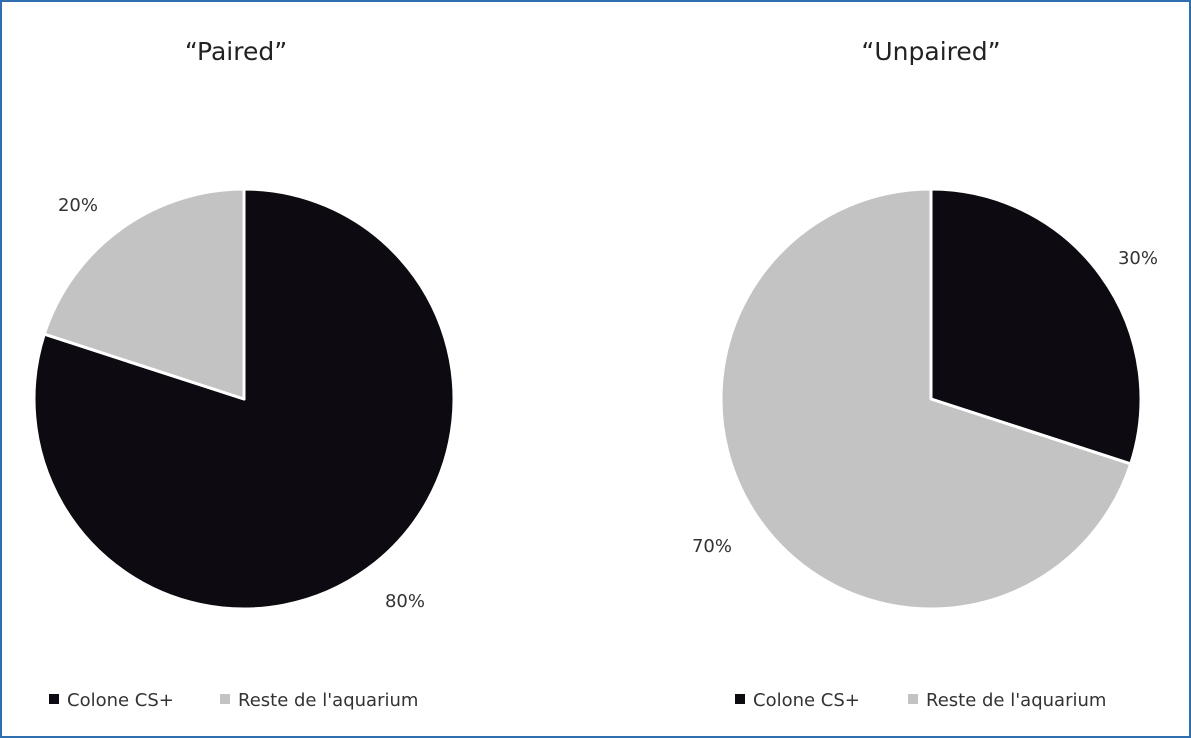 The image size is (1191, 738). Describe the element at coordinates (712, 546) in the screenshot. I see `slice-label-unpaired-reste: 70%` at that location.